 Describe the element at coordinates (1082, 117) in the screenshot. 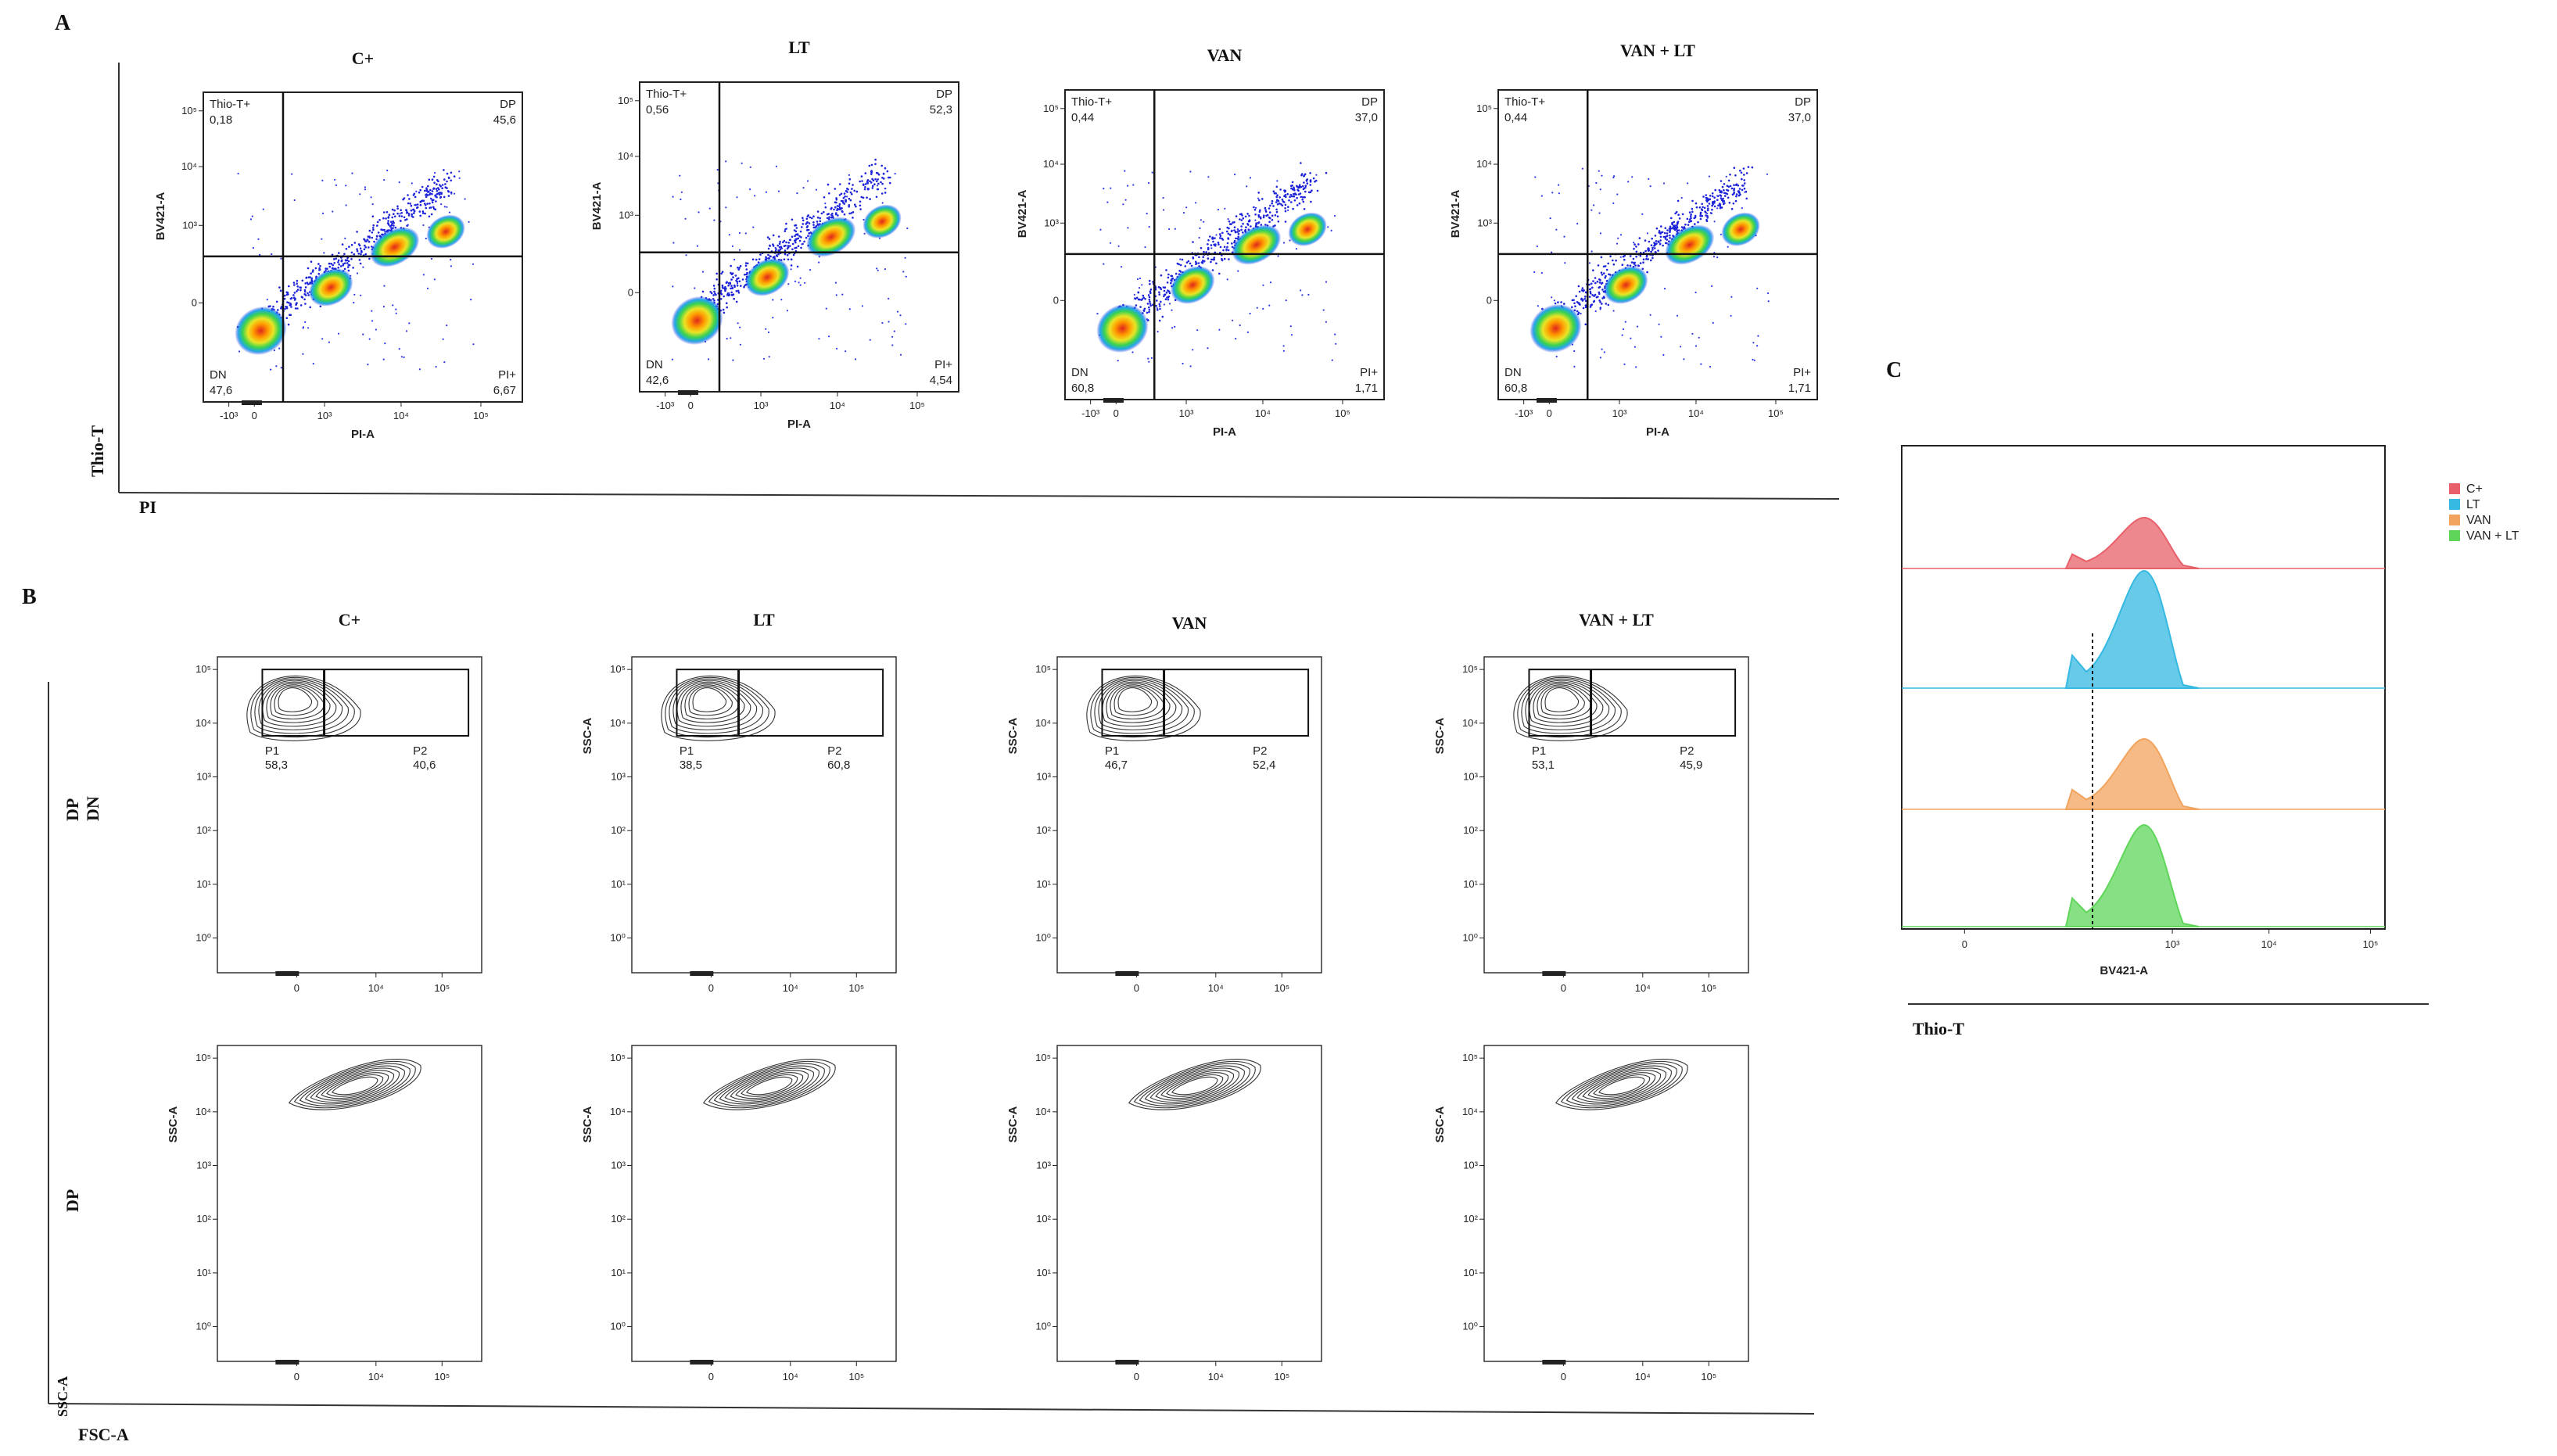

I see `quadrant-value-ul: 0,44` at that location.